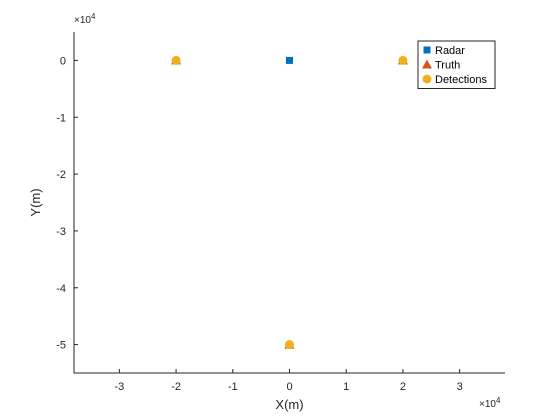  Describe the element at coordinates (61, 289) in the screenshot. I see `y-tick-label: -4` at that location.